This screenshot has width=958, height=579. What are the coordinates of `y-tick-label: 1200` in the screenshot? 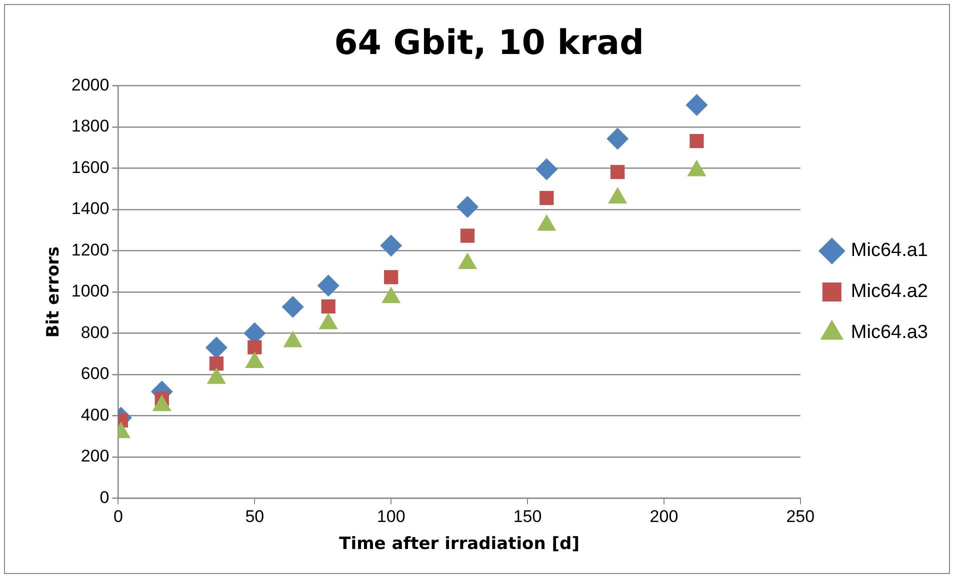 It's located at (90, 250).